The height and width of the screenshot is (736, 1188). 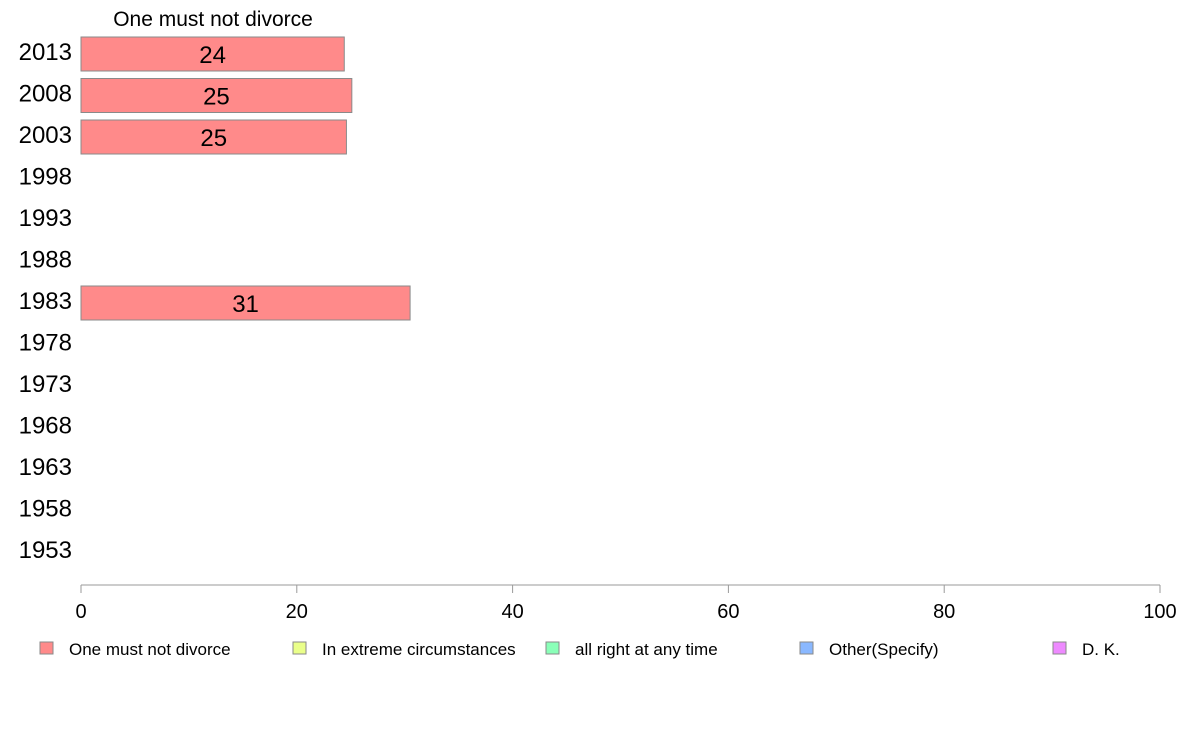 I want to click on x-tick-label: 40, so click(x=512, y=612).